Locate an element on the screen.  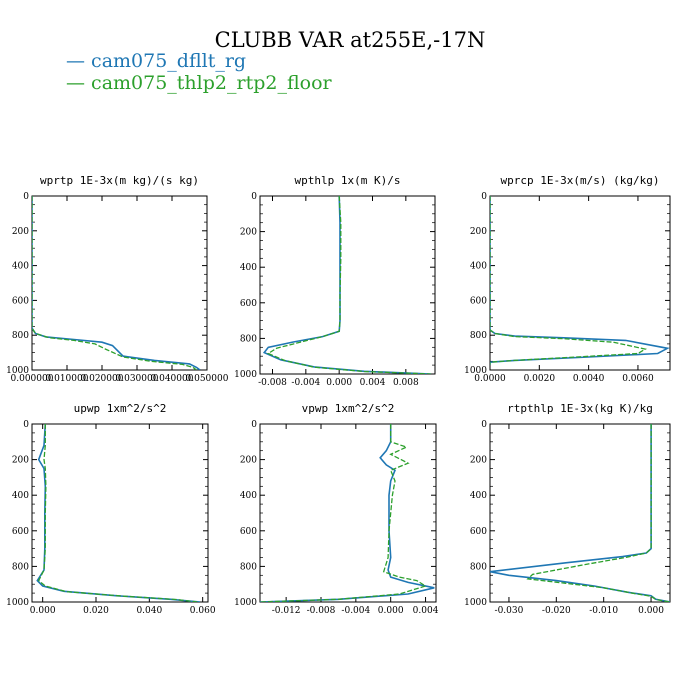
panel-4-series-floor-line is located at coordinates (117, 513).